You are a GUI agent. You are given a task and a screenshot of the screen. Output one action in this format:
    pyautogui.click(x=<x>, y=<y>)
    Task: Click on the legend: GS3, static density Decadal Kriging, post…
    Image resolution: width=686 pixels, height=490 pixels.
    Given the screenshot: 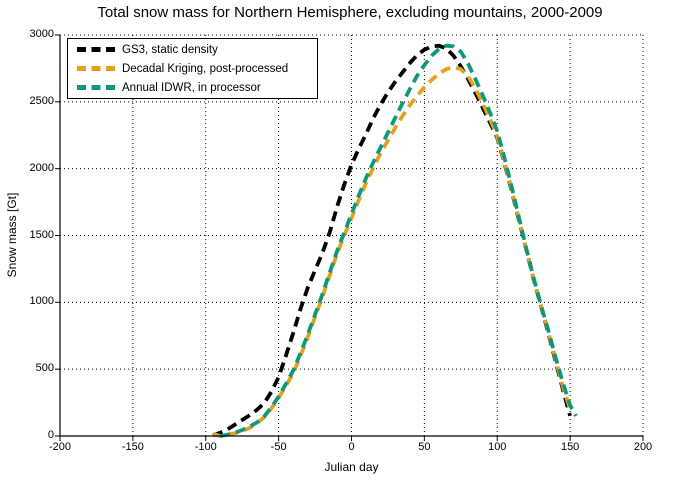 What is the action you would take?
    pyautogui.click(x=192, y=68)
    